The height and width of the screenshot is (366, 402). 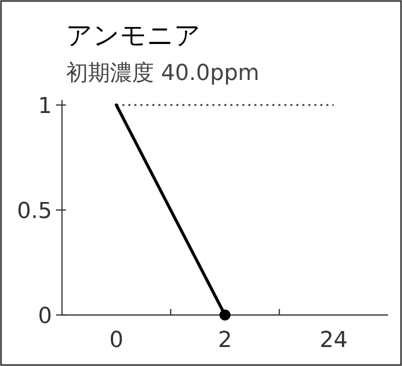 What do you see at coordinates (163, 73) in the screenshot?
I see `chart-subtitle: 初期濃度 40.0ppm` at bounding box center [163, 73].